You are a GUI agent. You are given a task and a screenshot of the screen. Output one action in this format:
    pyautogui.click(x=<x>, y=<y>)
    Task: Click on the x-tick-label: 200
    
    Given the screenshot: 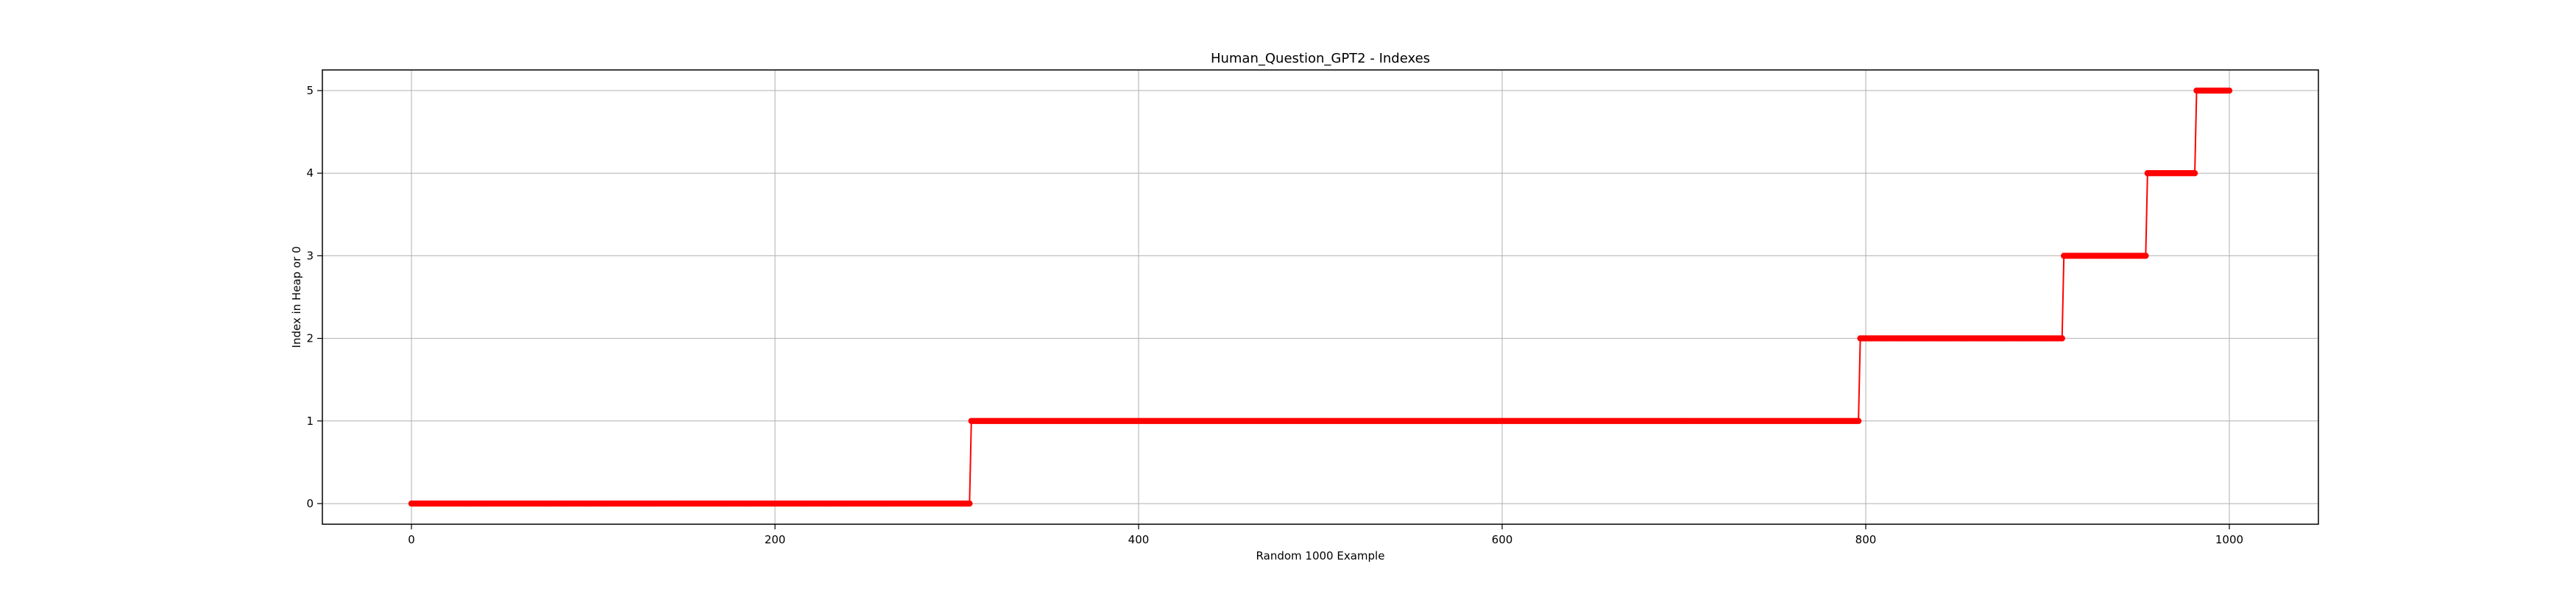 What is the action you would take?
    pyautogui.click(x=775, y=539)
    